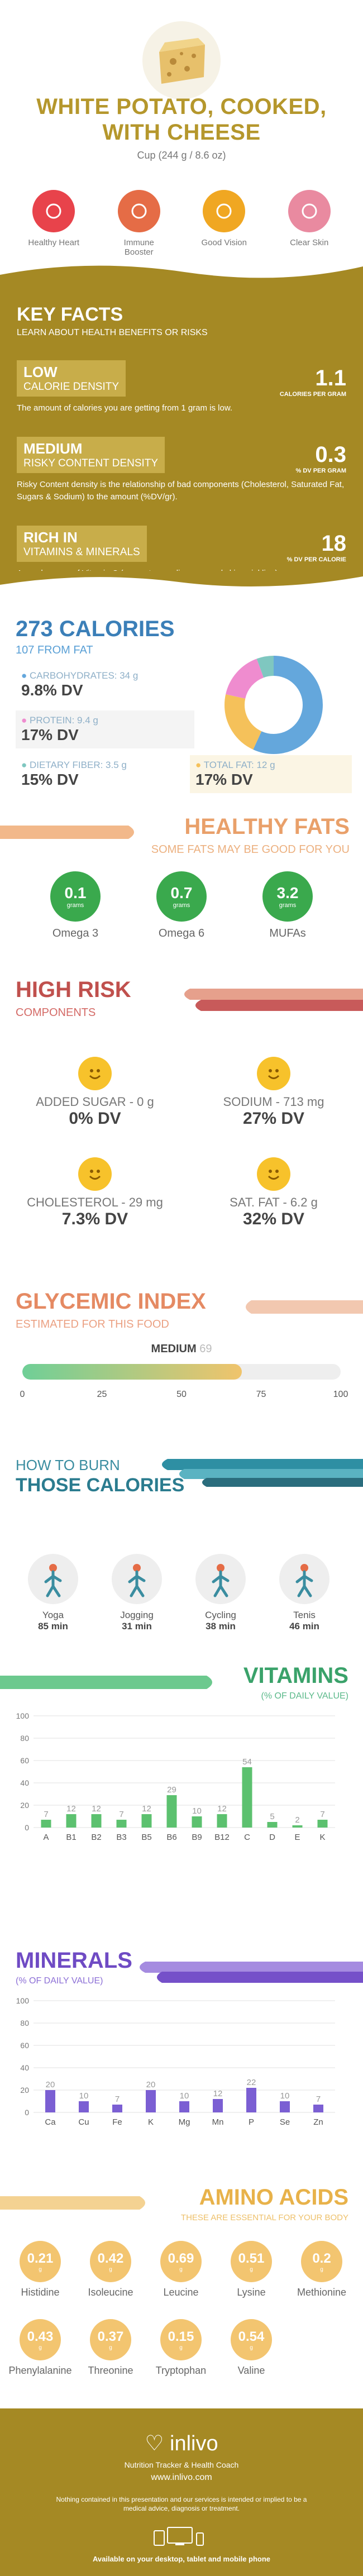  Describe the element at coordinates (321, 2269) in the screenshot. I see `amino-item: 0.2 g Methionine` at that location.